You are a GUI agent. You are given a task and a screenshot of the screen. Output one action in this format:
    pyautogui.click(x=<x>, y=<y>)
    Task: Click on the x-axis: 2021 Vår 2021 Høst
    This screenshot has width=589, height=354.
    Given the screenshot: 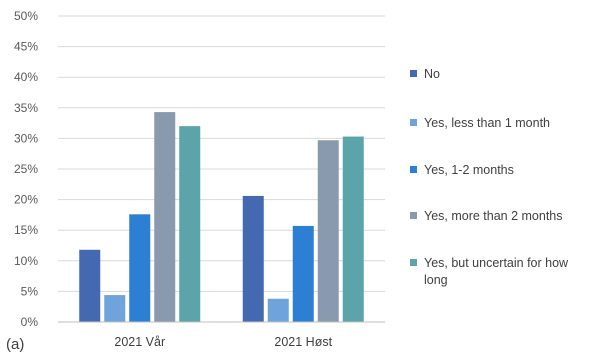 What is the action you would take?
    pyautogui.click(x=221, y=335)
    